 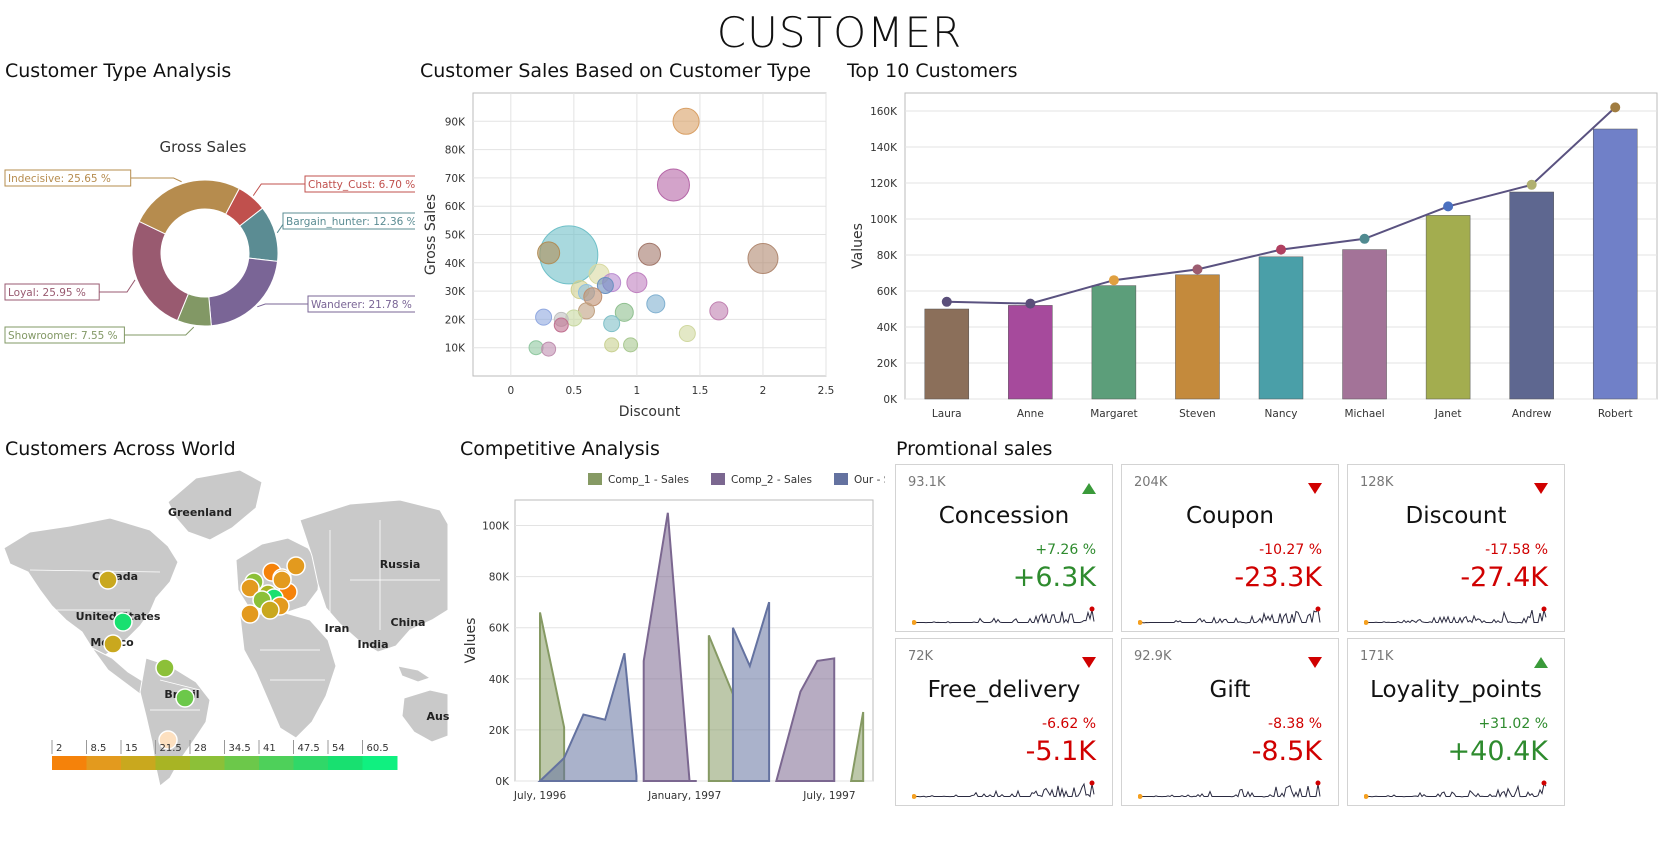 What do you see at coordinates (1366, 622) in the screenshot?
I see `sparkline-start-marker` at bounding box center [1366, 622].